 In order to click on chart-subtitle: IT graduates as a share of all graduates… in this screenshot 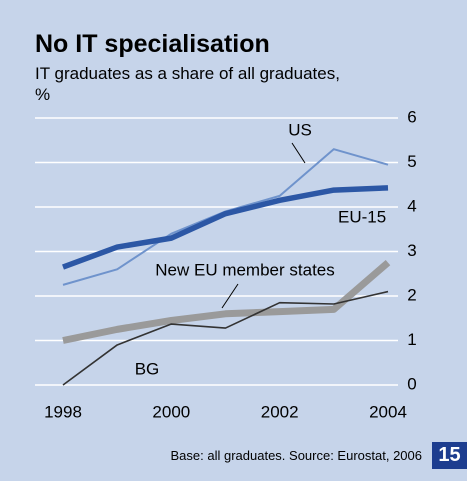, I will do `click(187, 84)`.